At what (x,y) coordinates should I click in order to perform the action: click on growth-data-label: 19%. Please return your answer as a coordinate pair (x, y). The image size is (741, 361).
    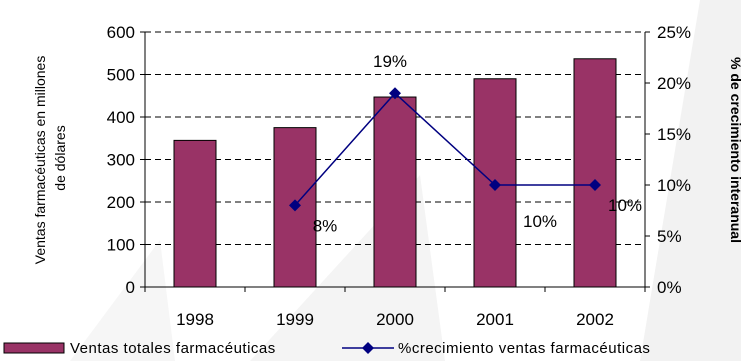
    Looking at the image, I should click on (390, 61).